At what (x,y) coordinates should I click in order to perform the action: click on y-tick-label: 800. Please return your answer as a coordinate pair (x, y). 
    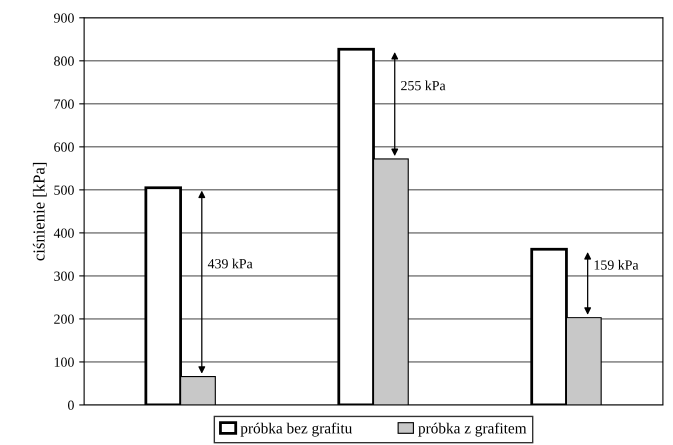
    Looking at the image, I should click on (64, 61).